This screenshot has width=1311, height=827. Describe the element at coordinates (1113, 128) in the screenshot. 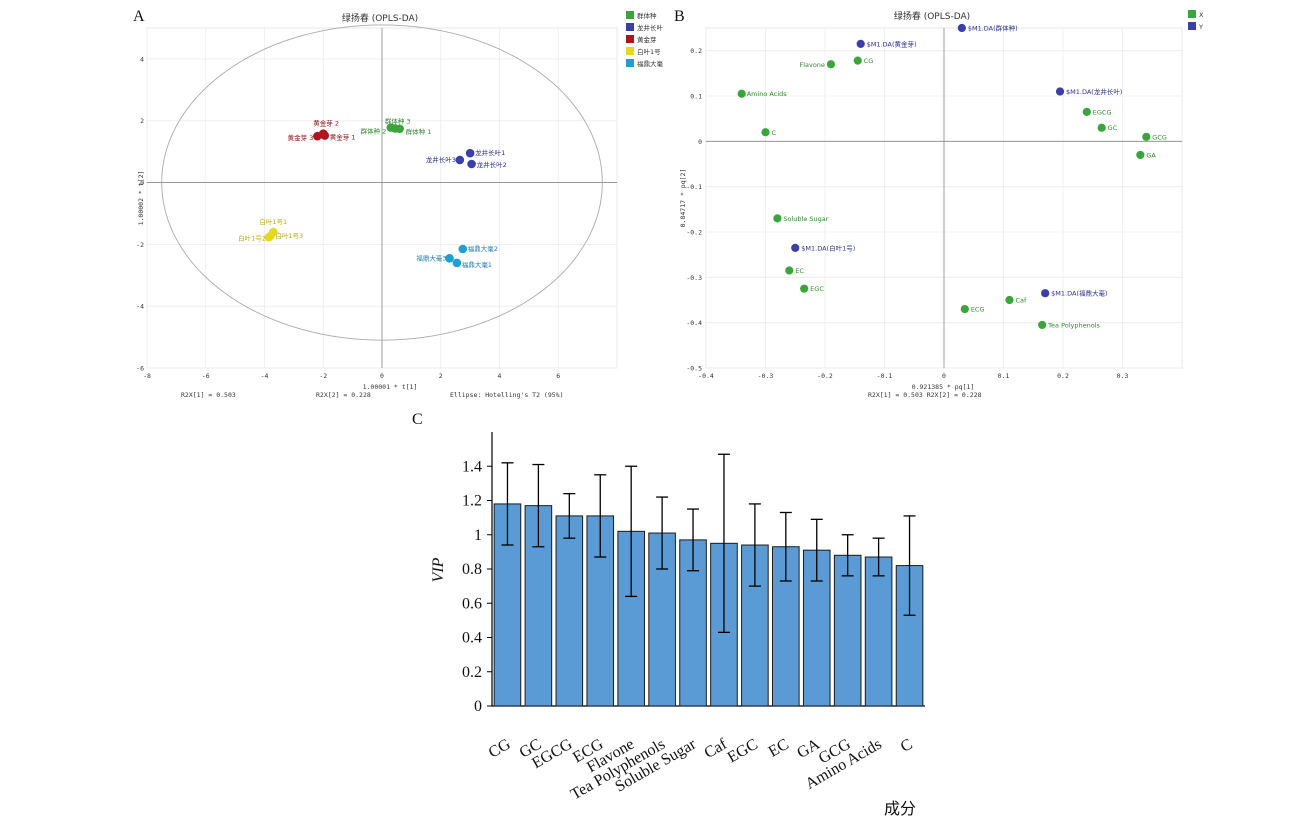

I see `loading-point-label: GC` at that location.